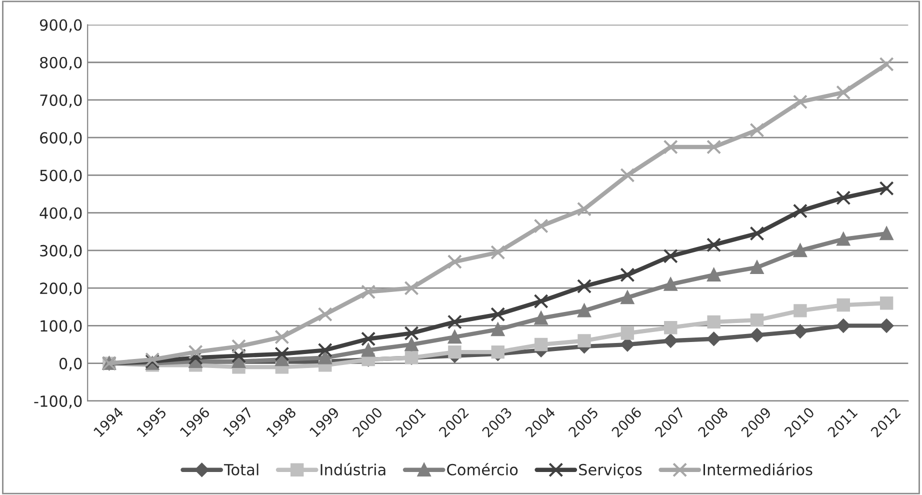 The width and height of the screenshot is (922, 495). I want to click on y-tick-label: 800,0, so click(61, 63).